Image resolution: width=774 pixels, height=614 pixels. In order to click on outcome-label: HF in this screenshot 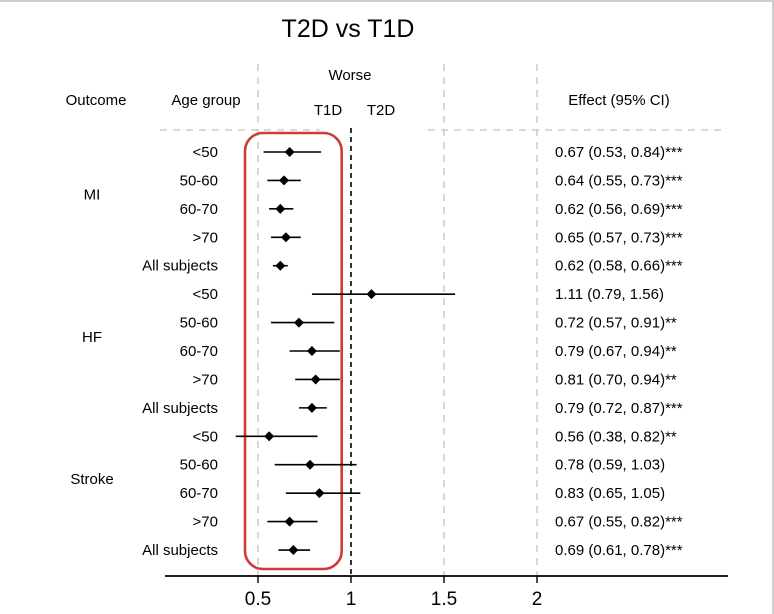, I will do `click(92, 337)`.